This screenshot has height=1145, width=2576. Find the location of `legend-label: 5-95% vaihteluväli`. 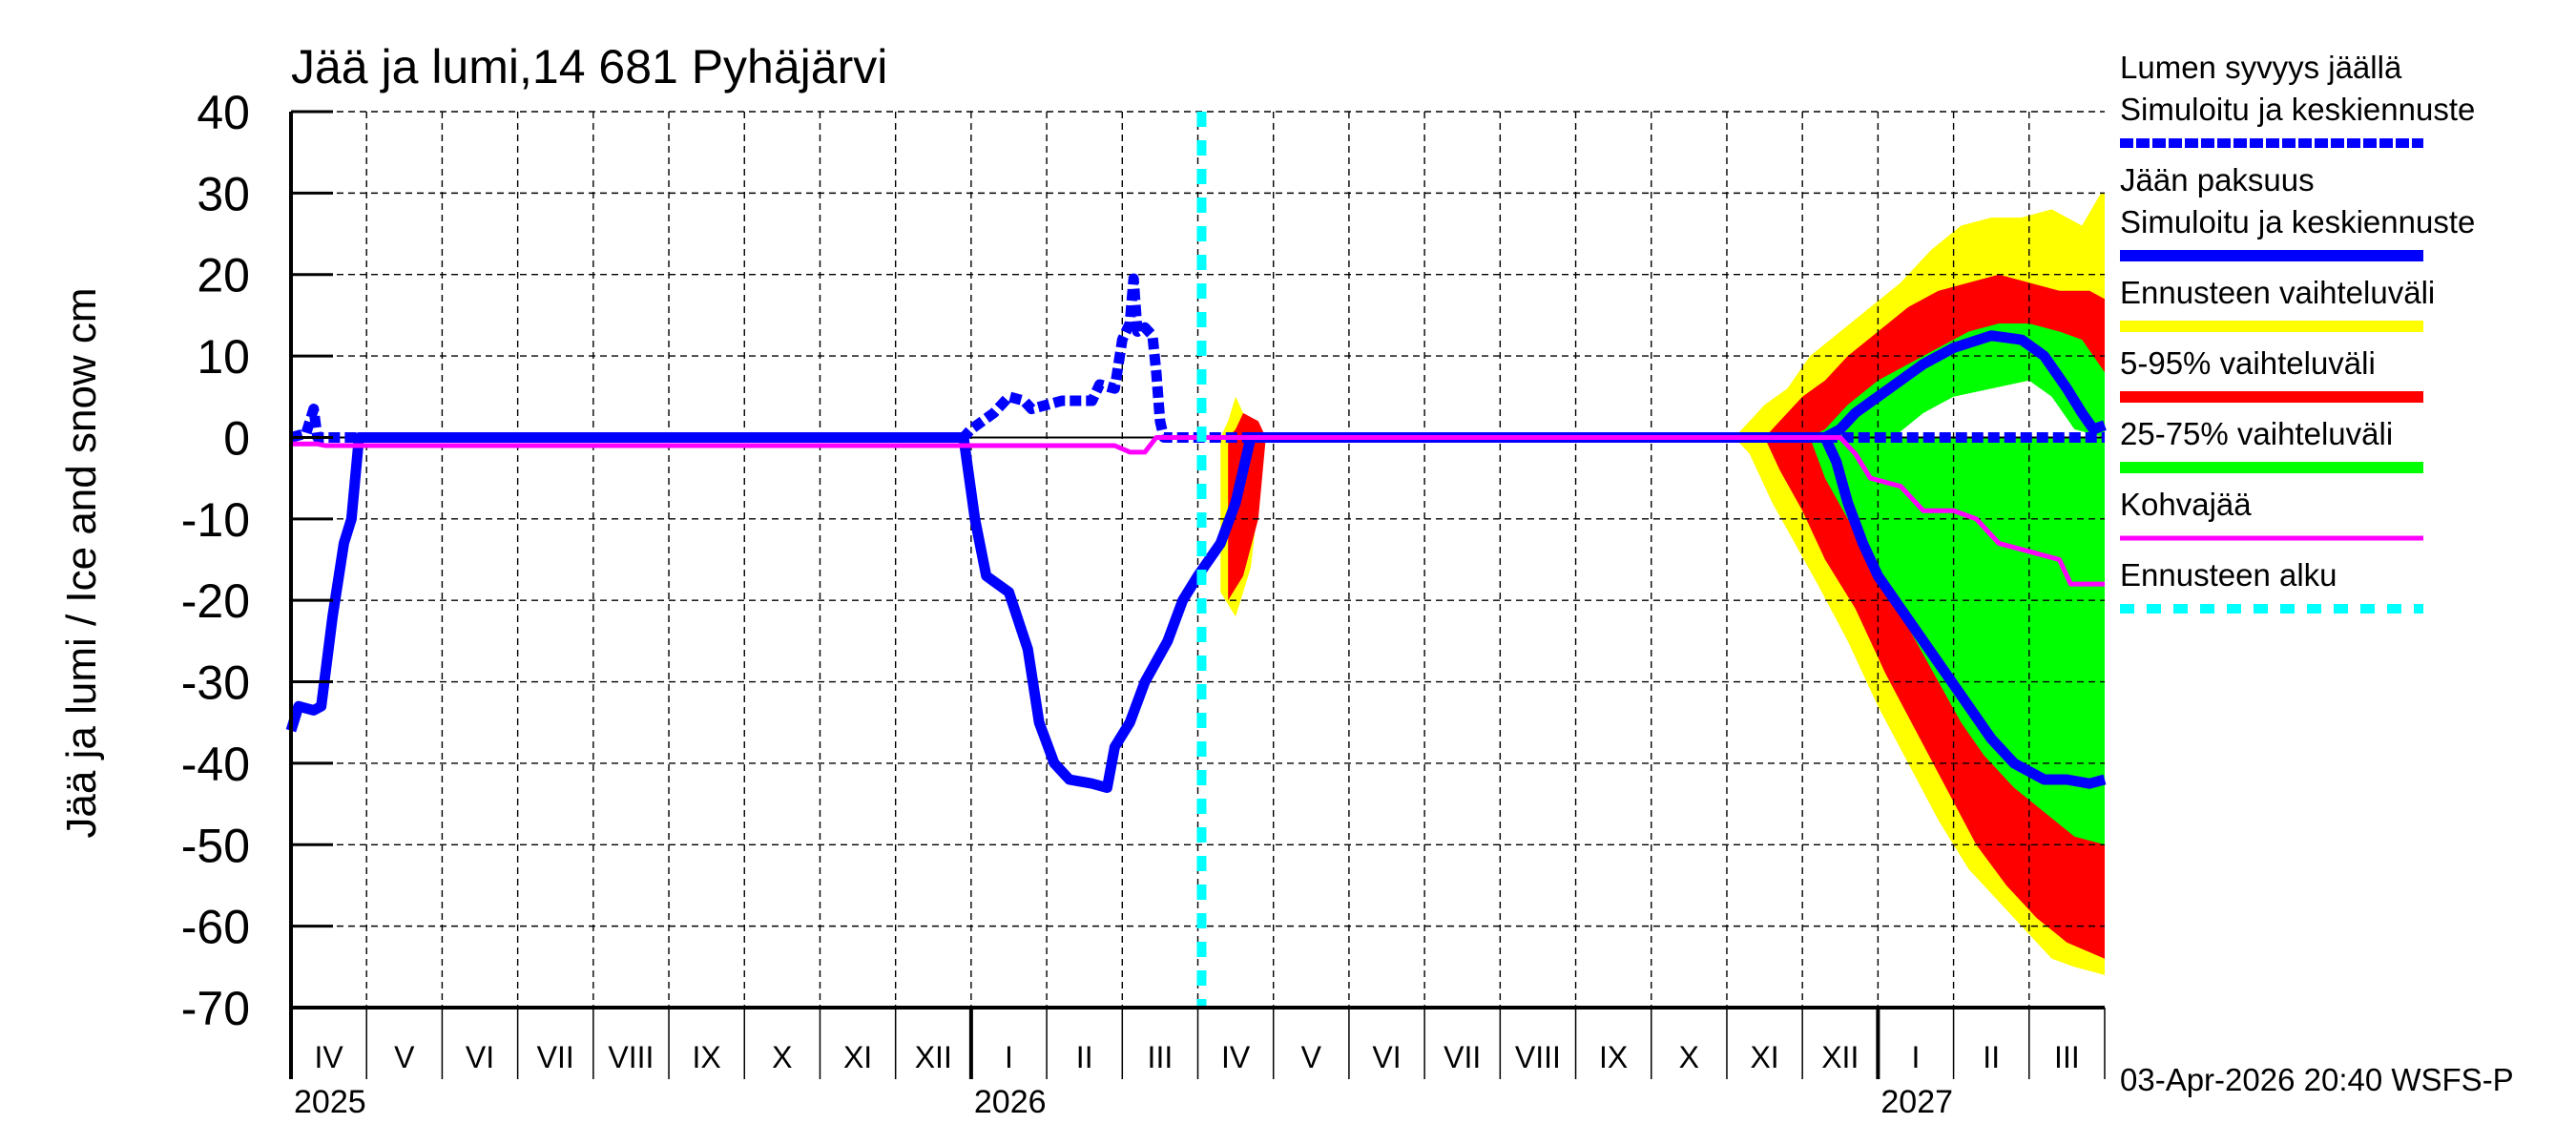

legend-label: 5-95% vaihteluväli is located at coordinates (2248, 363).